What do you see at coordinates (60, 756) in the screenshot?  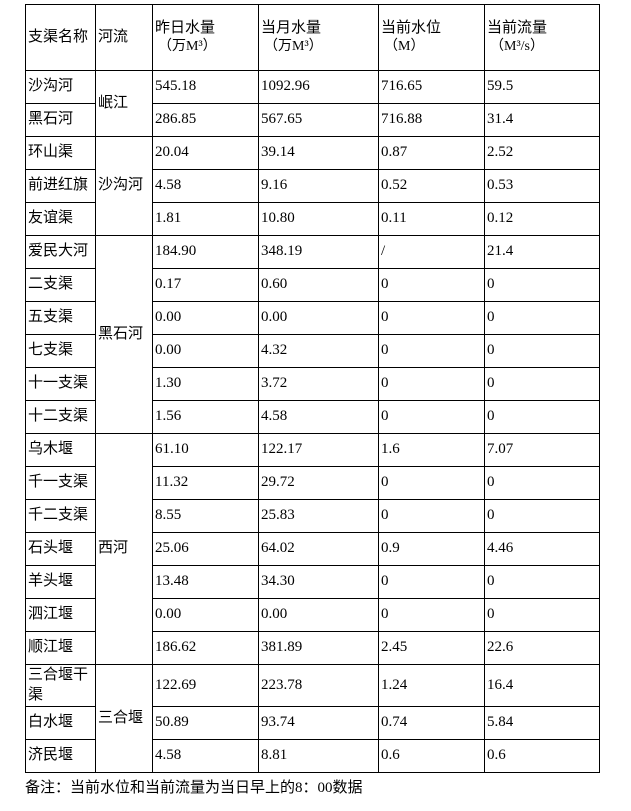 I see `branch-name-cell: 济民堰` at bounding box center [60, 756].